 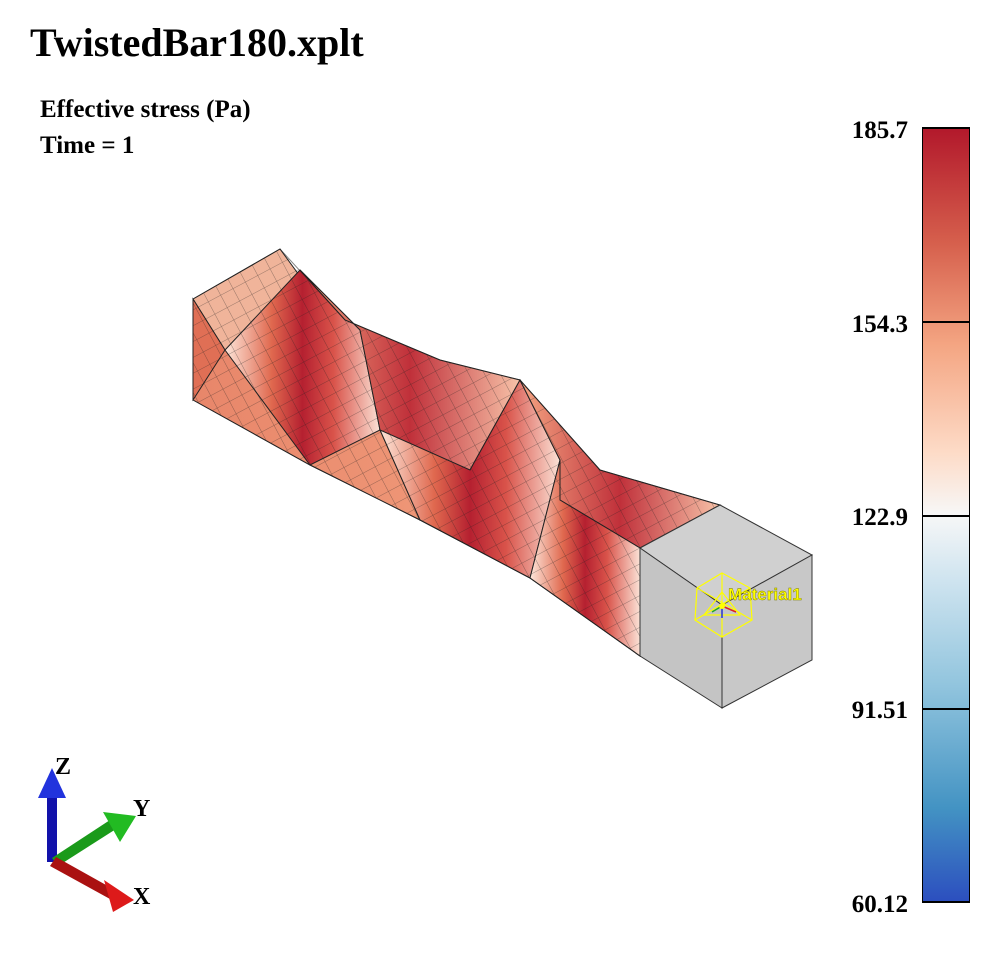 I want to click on stress-colorbar, so click(x=946, y=514).